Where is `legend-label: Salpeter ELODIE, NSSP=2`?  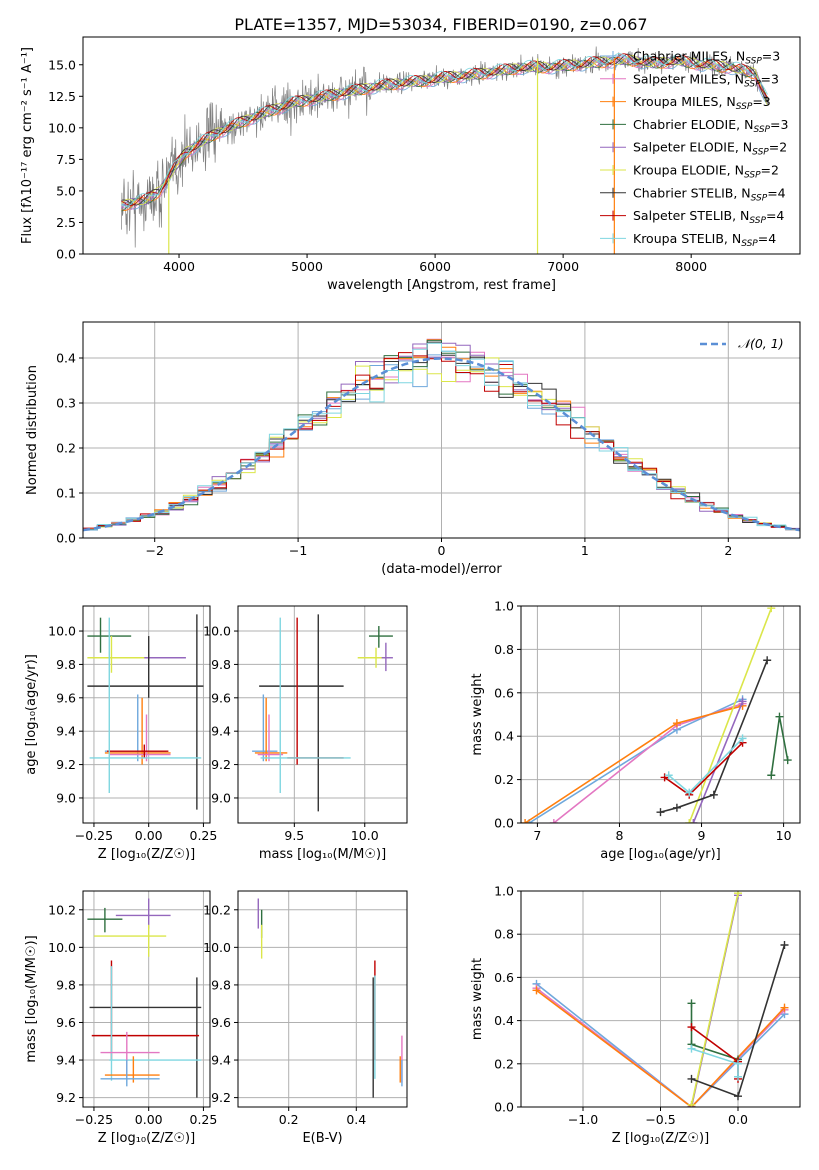 legend-label: Salpeter ELODIE, NSSP=2 is located at coordinates (710, 149).